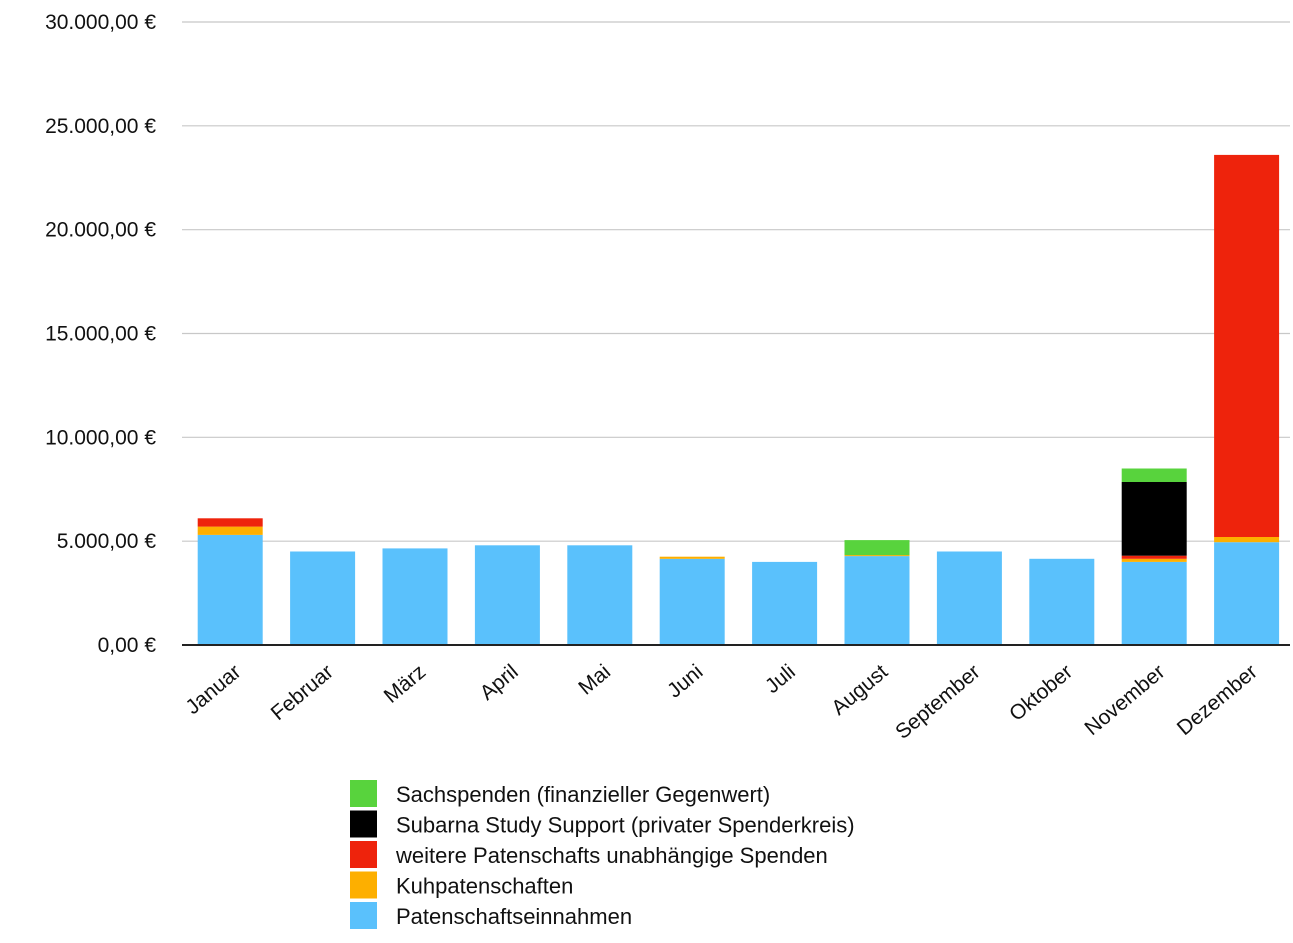 The image size is (1293, 943). Describe the element at coordinates (499, 682) in the screenshot. I see `x-tick-label: April` at that location.